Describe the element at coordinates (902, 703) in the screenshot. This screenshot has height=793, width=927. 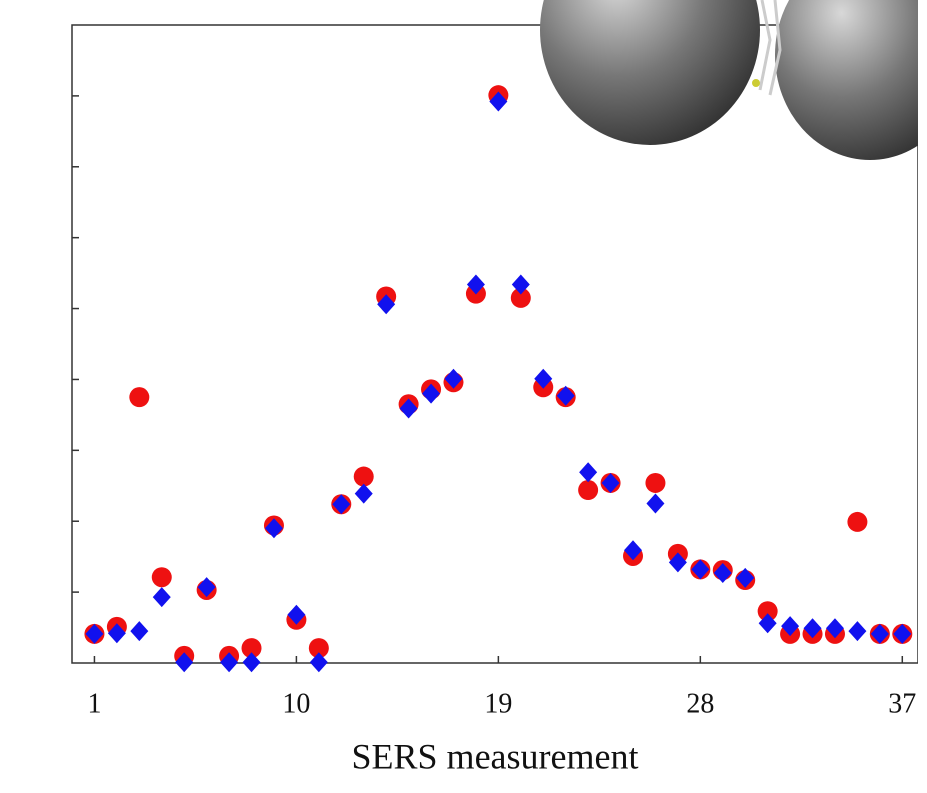
I see `x-tick-label: 37` at that location.